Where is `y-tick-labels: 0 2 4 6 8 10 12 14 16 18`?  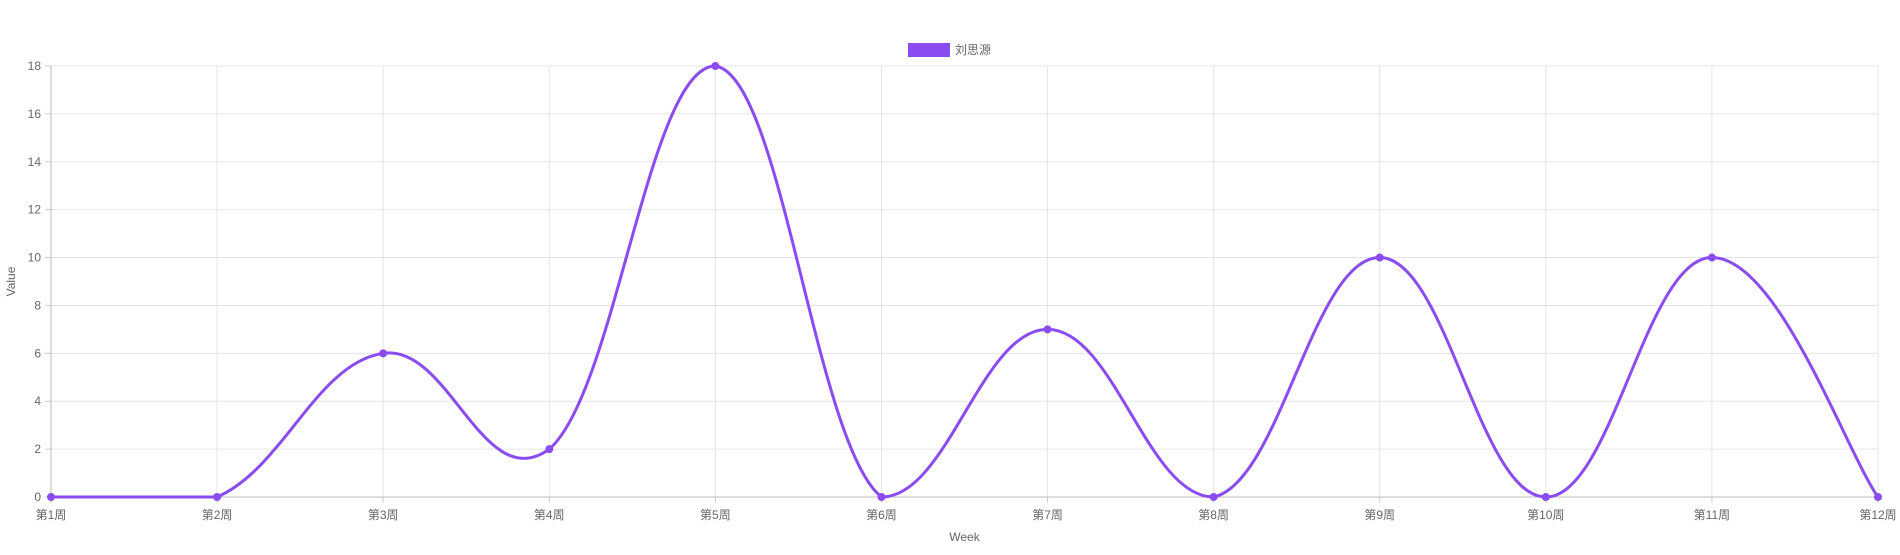 y-tick-labels: 0 2 4 6 8 10 12 14 16 18 is located at coordinates (35, 281).